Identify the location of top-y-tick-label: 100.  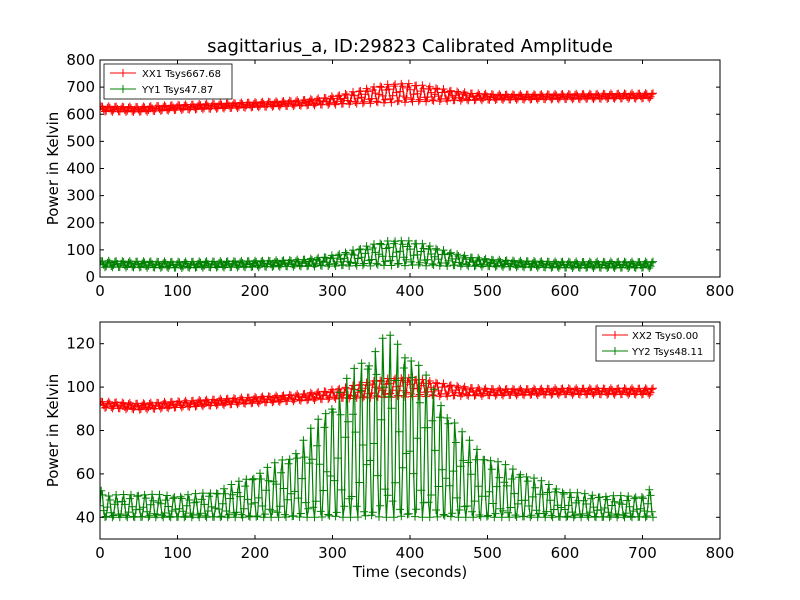
(80, 250).